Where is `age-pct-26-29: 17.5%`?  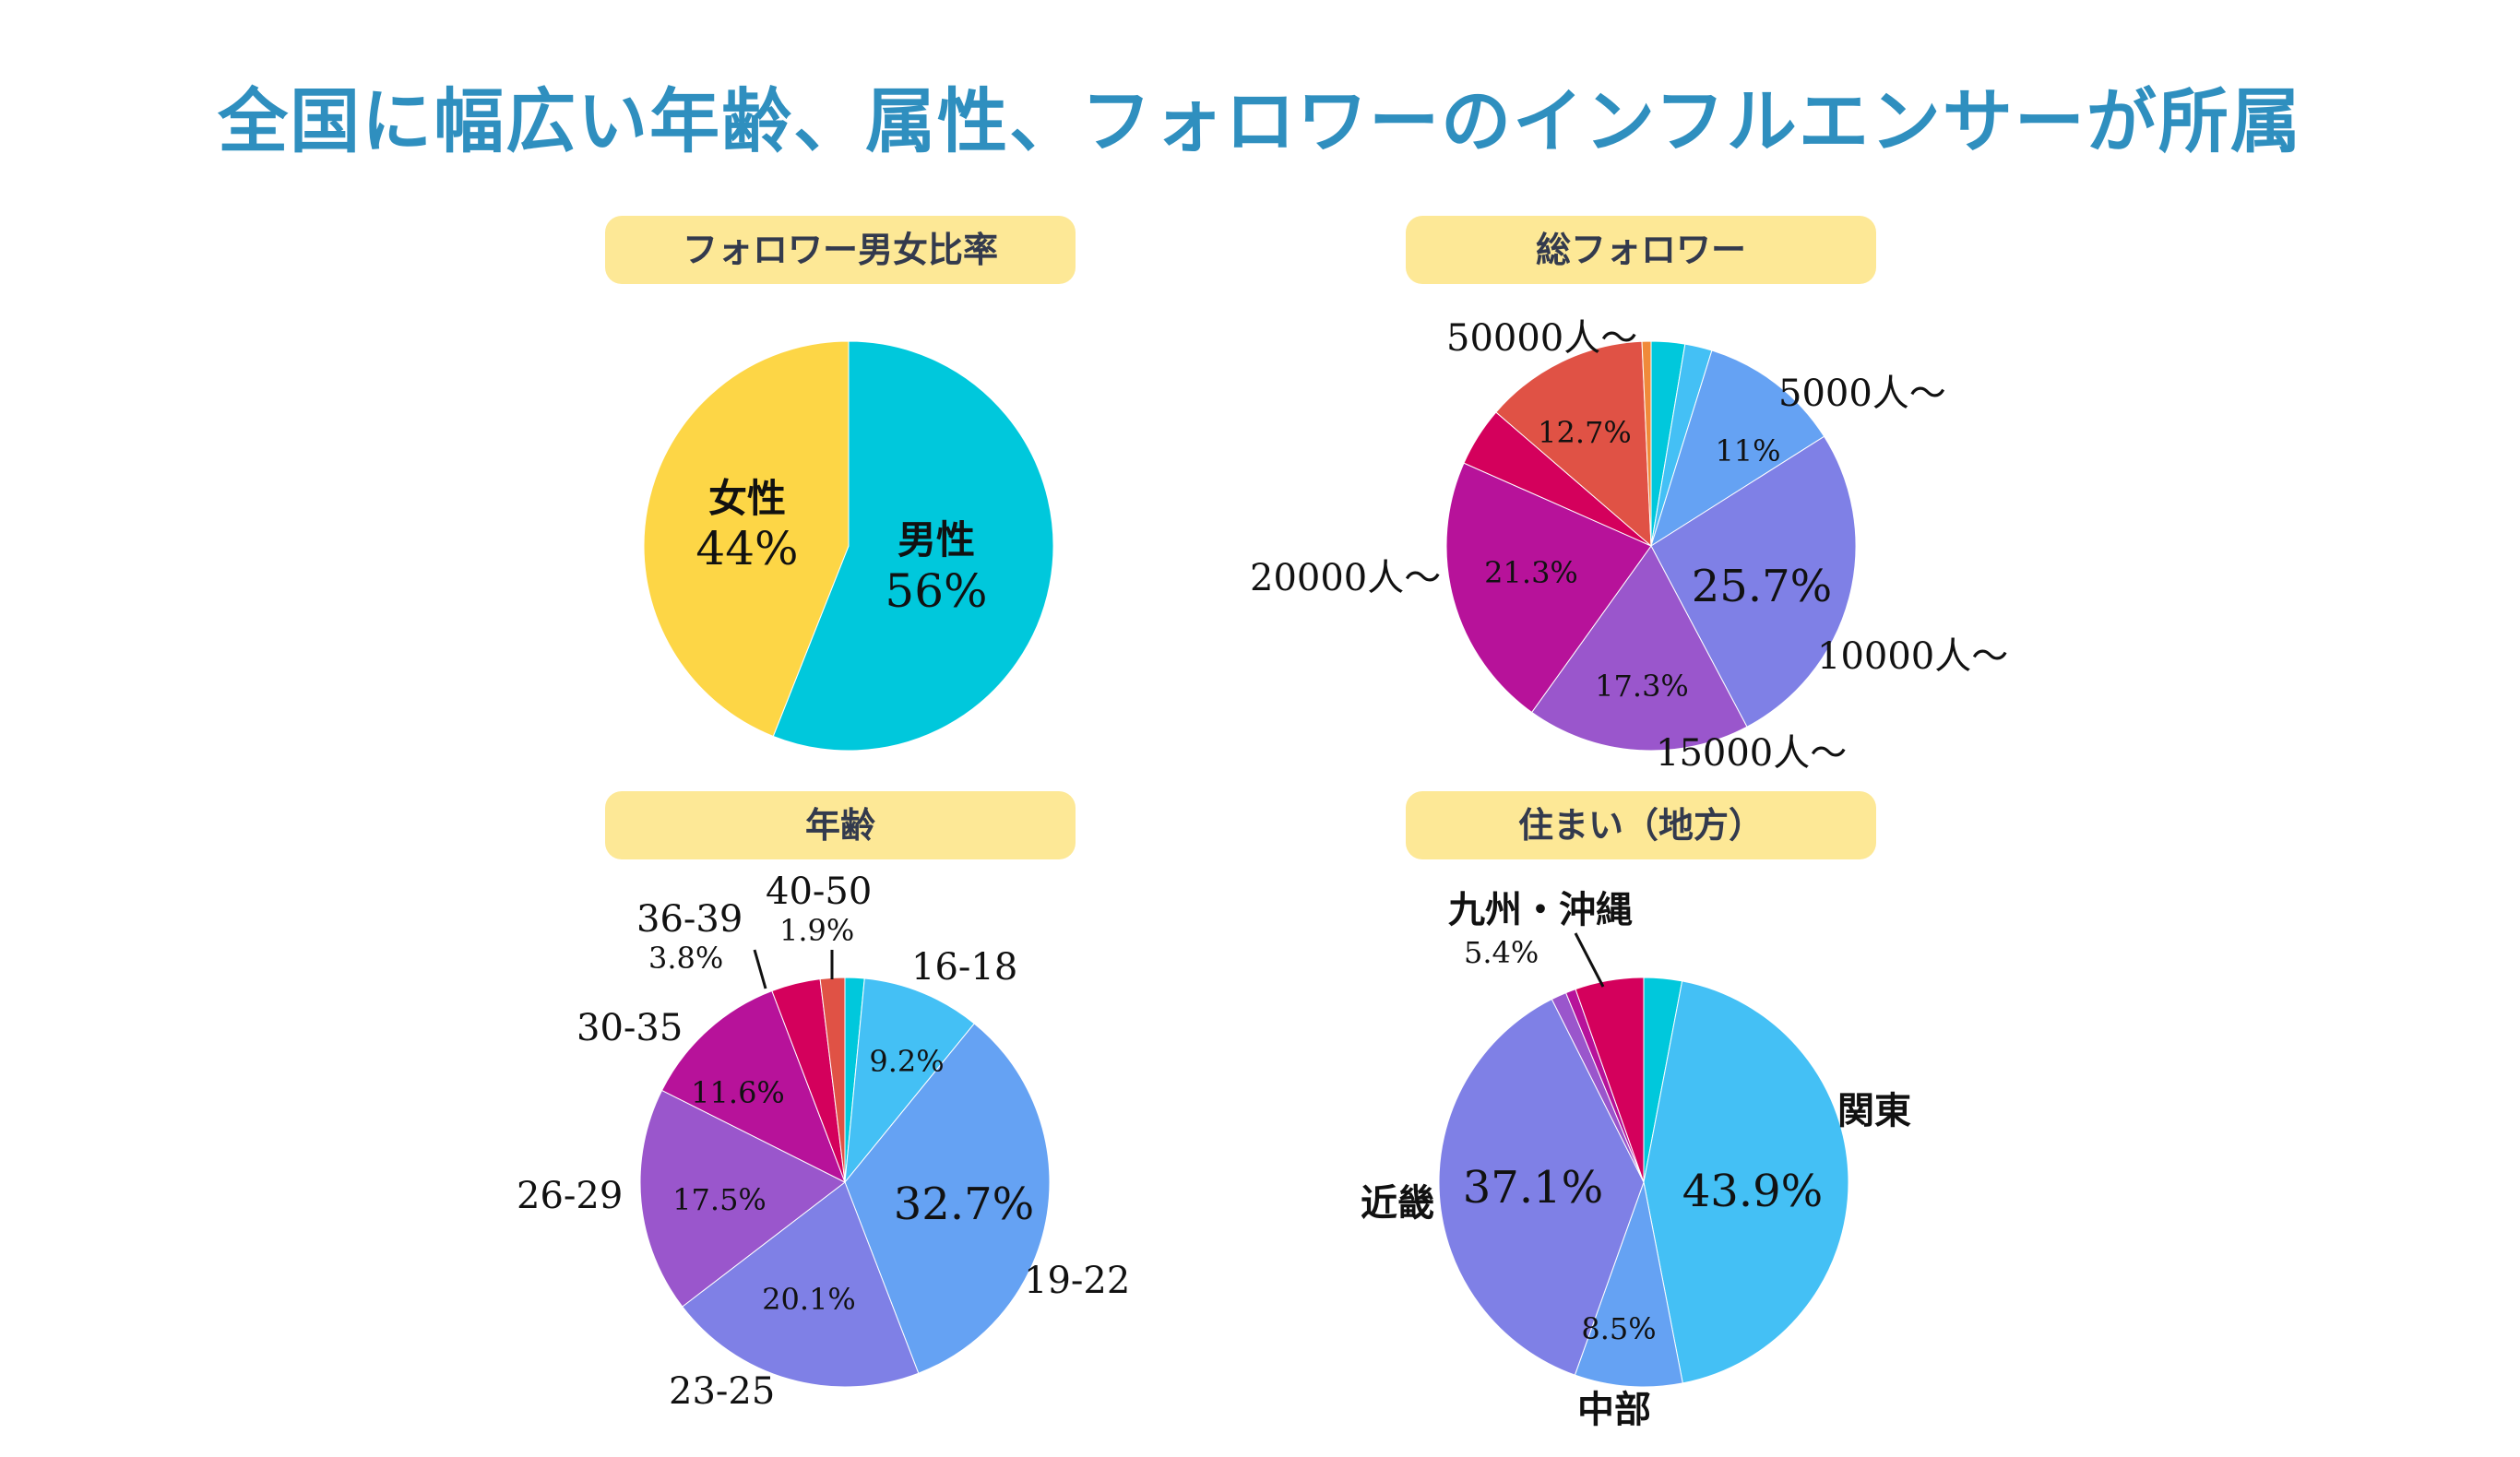 age-pct-26-29: 17.5% is located at coordinates (719, 1199).